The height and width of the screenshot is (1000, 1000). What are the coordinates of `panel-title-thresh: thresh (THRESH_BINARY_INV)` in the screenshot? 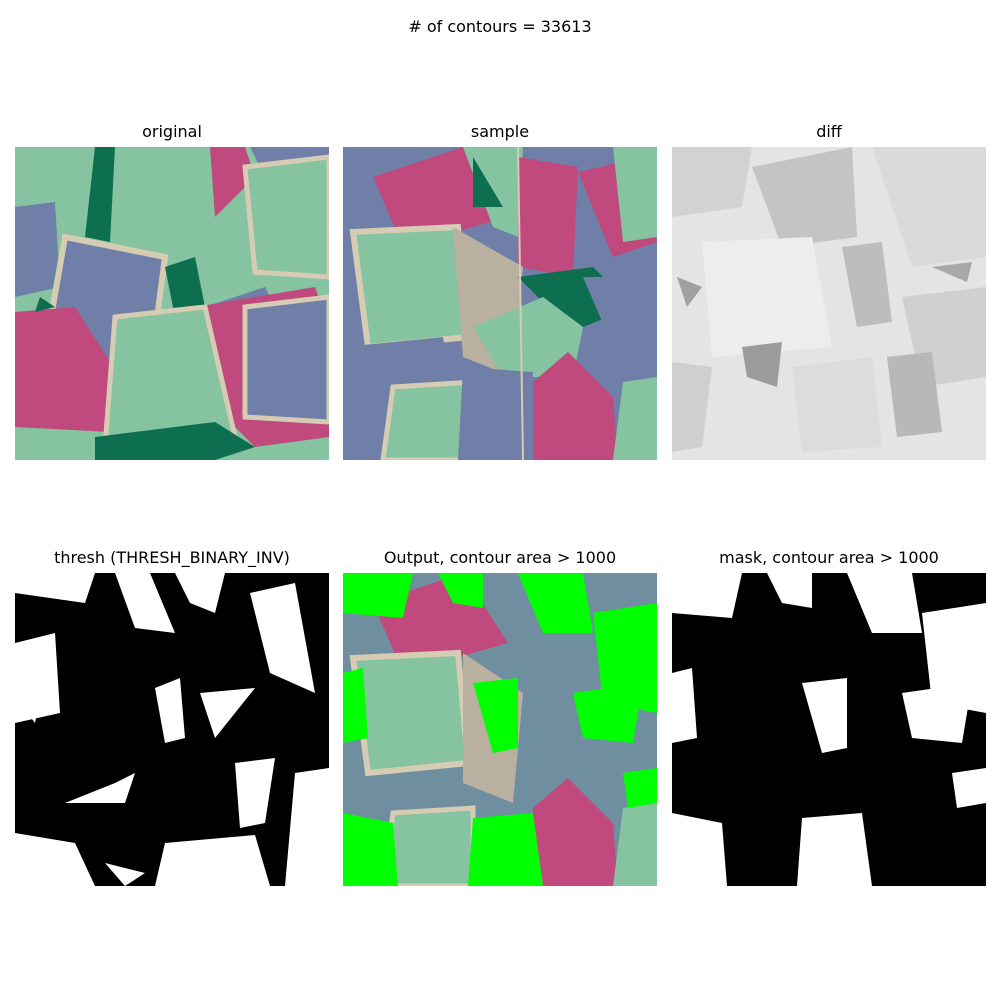 It's located at (172, 557).